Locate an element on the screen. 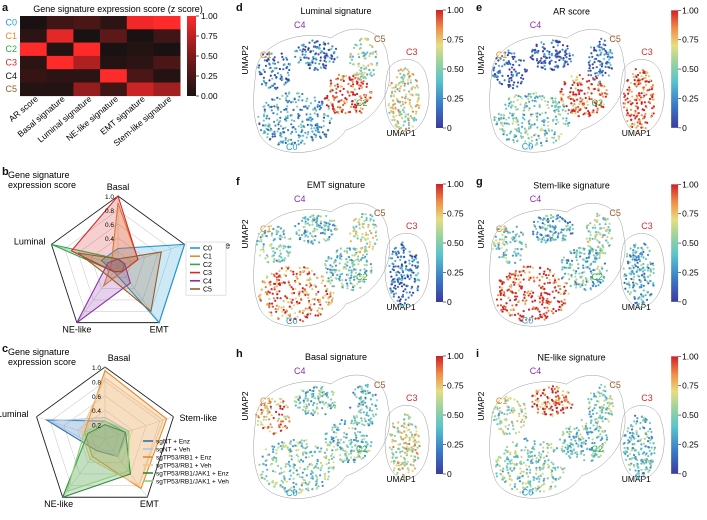  legend-entry: sgTP53/RB1 + Enz is located at coordinates (183, 458).